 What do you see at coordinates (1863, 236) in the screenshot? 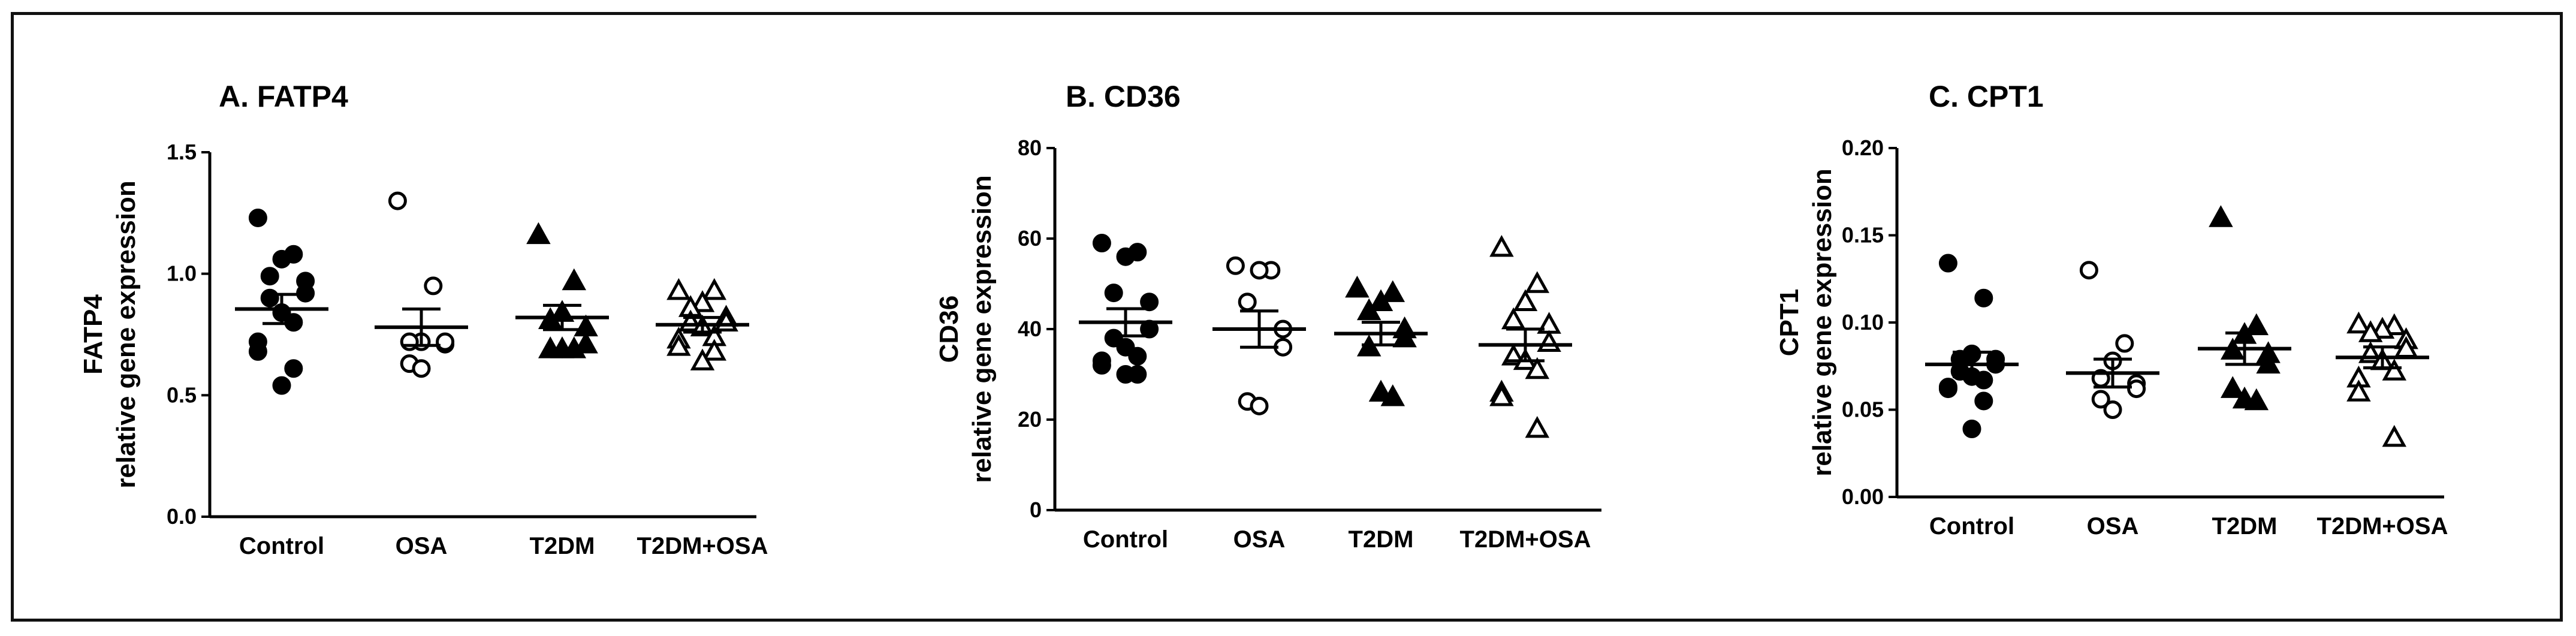
I see `y-tick-label: 0.15` at bounding box center [1863, 236].